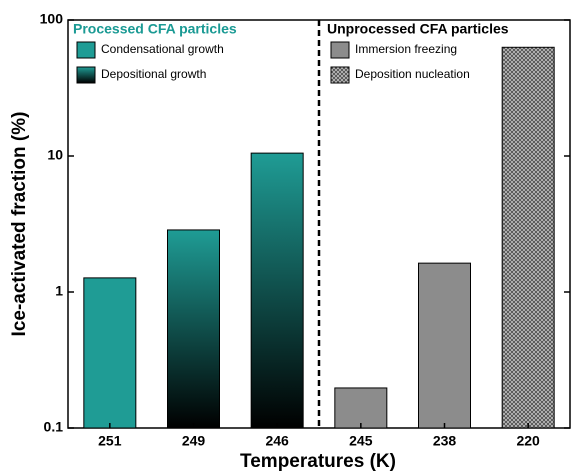 The width and height of the screenshot is (579, 473). What do you see at coordinates (59, 291) in the screenshot?
I see `y-tick-label: 1` at bounding box center [59, 291].